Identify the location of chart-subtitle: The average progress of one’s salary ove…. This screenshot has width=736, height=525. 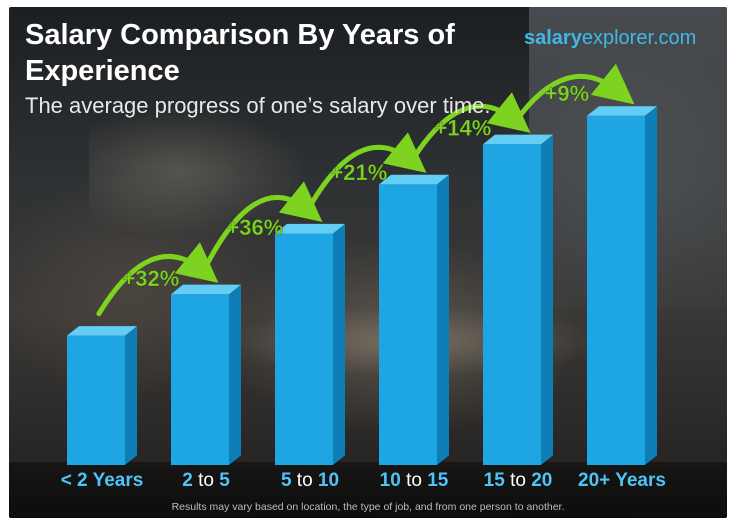
(258, 105).